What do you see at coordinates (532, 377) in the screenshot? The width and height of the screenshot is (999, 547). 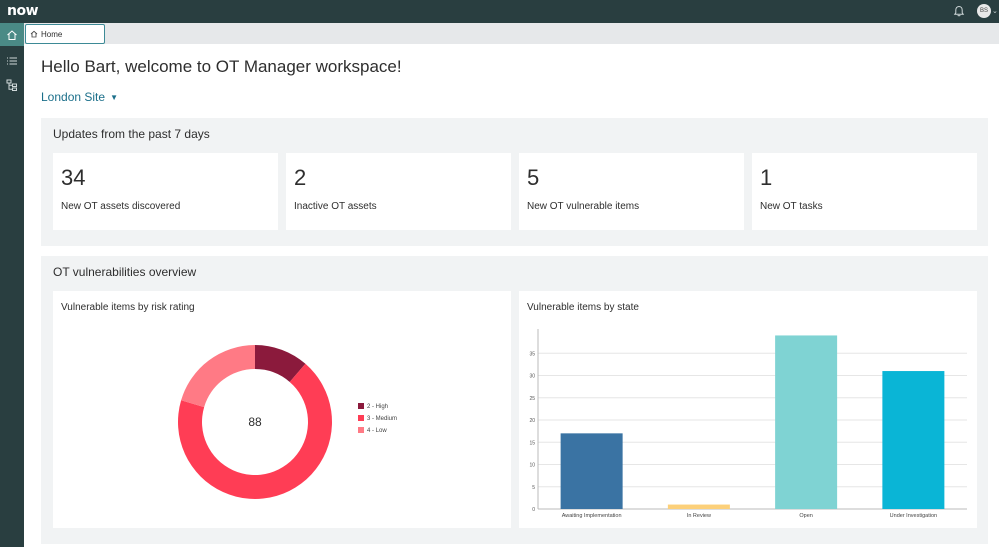 I see `y-tick-label: 30` at bounding box center [532, 377].